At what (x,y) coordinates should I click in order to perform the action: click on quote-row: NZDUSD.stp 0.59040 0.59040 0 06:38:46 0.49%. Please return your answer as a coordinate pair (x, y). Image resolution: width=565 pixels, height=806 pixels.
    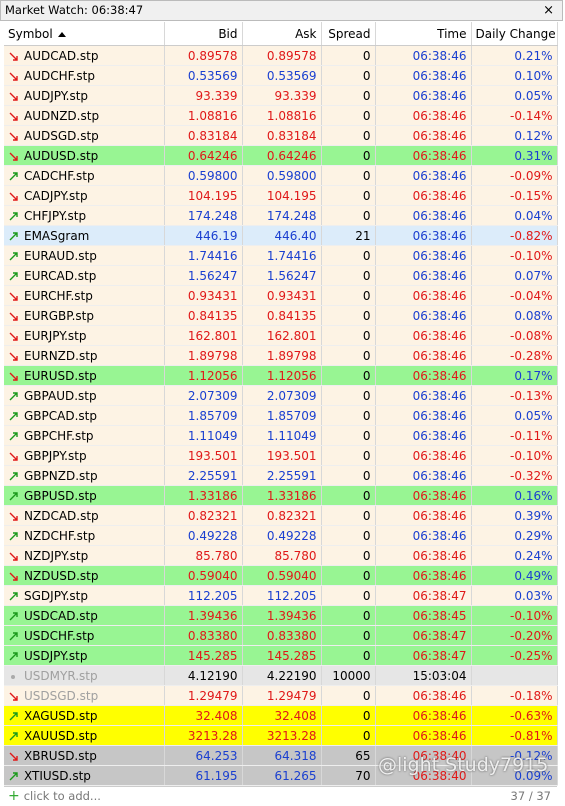
    Looking at the image, I should click on (281, 575).